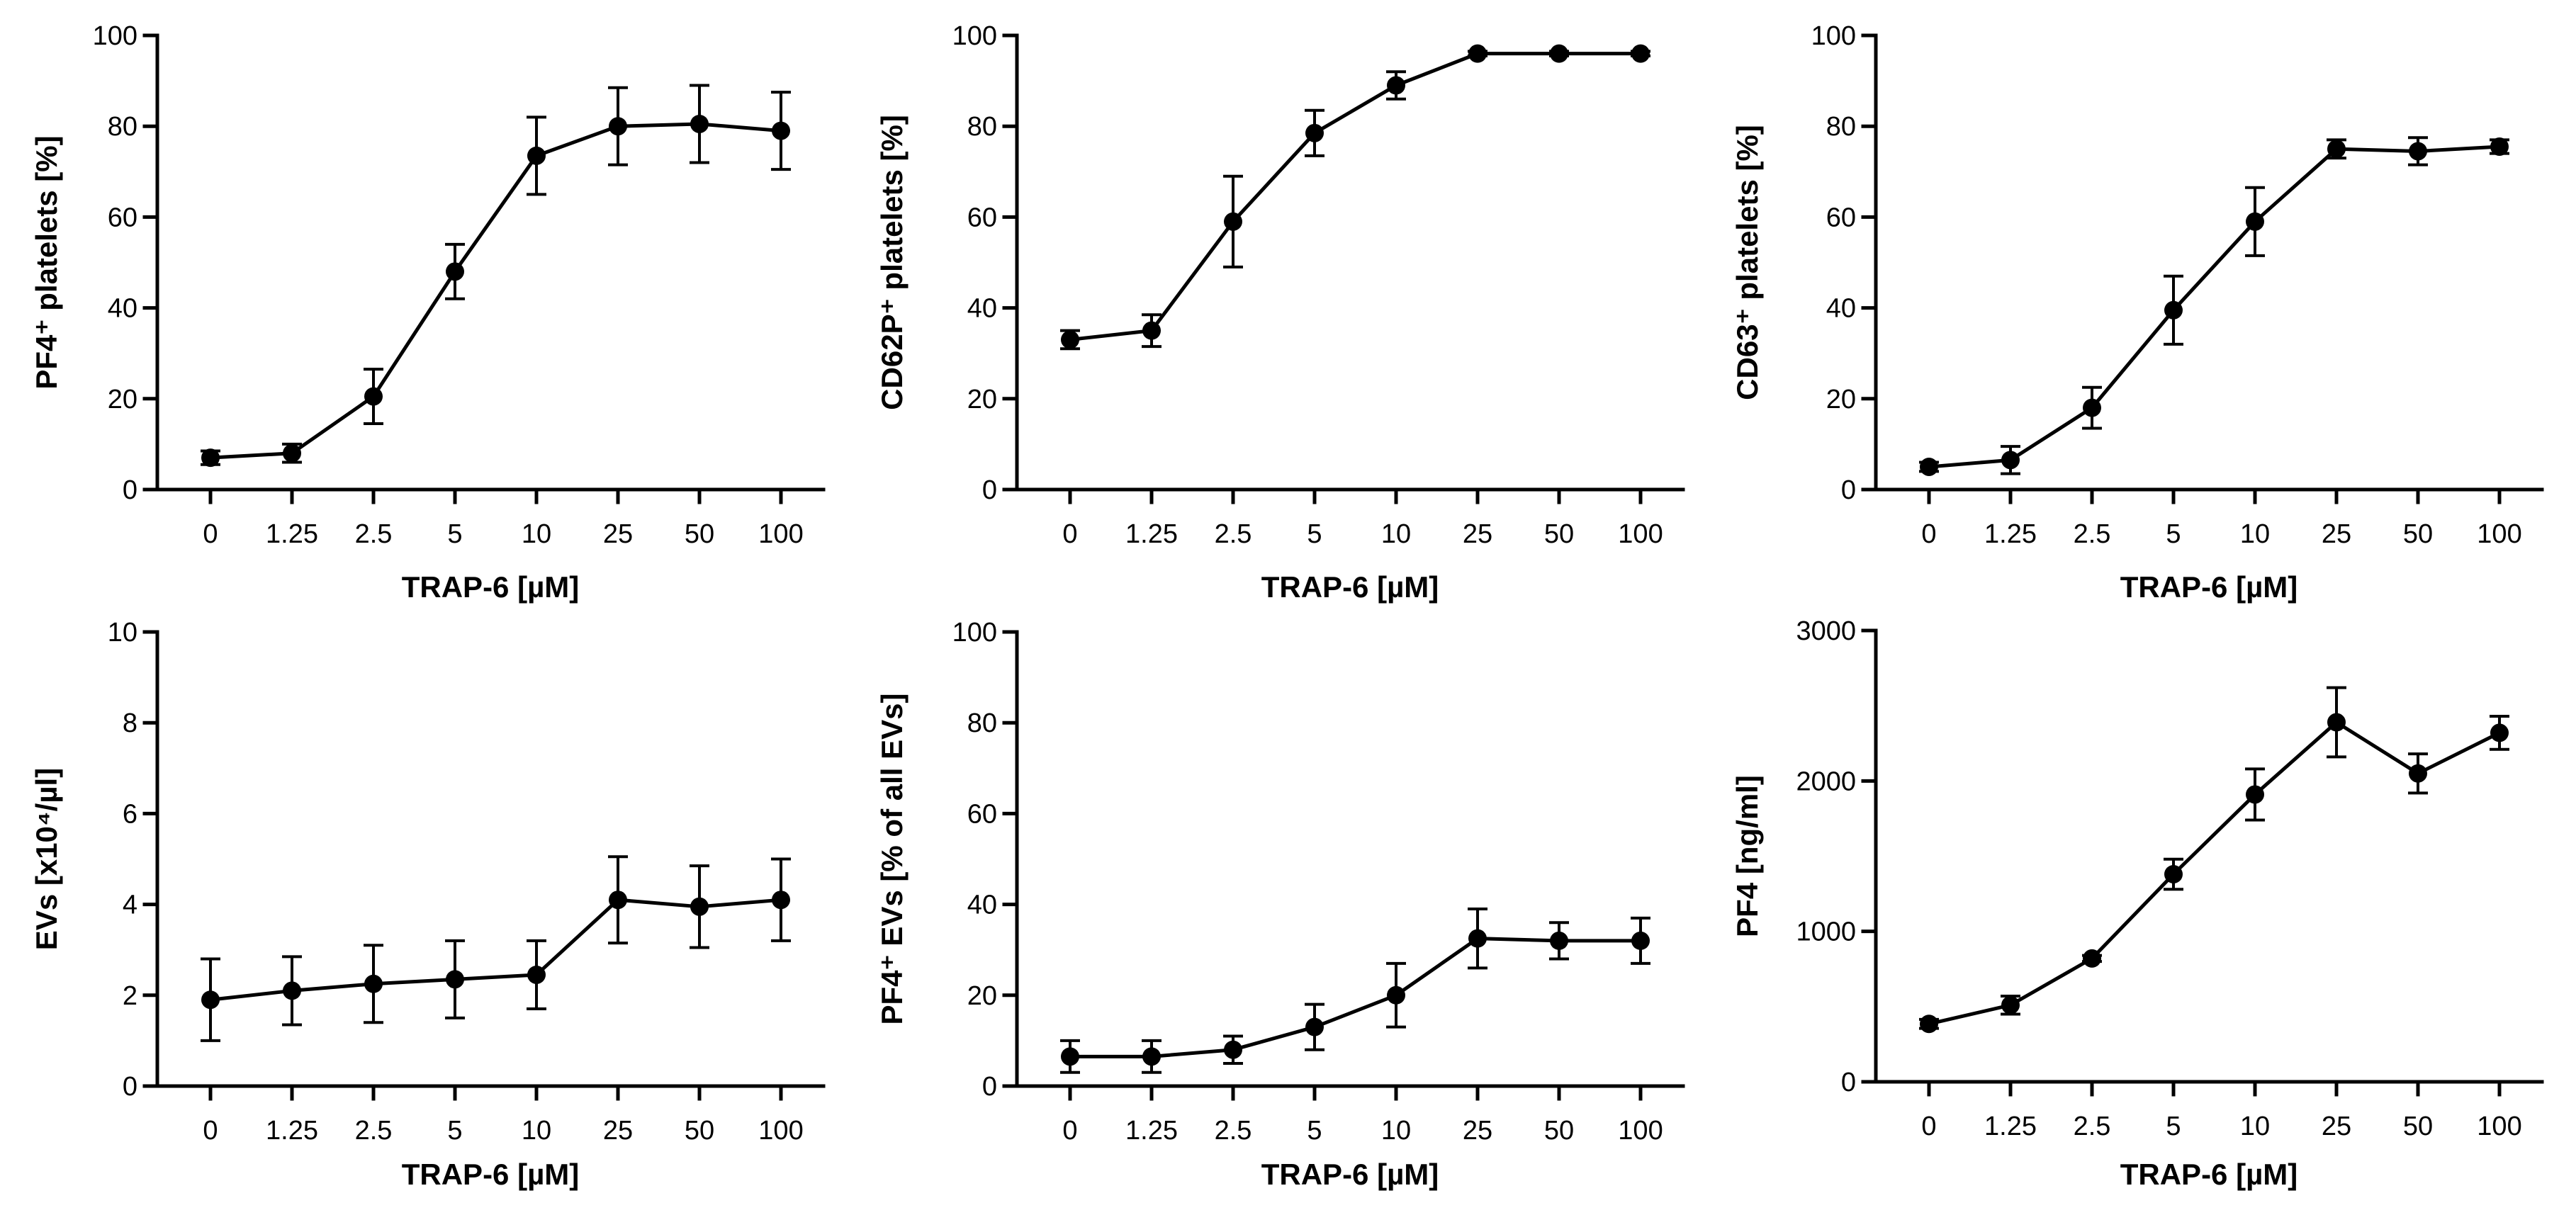 The image size is (2576, 1215). What do you see at coordinates (1826, 932) in the screenshot?
I see `y-tick-label: 1000` at bounding box center [1826, 932].